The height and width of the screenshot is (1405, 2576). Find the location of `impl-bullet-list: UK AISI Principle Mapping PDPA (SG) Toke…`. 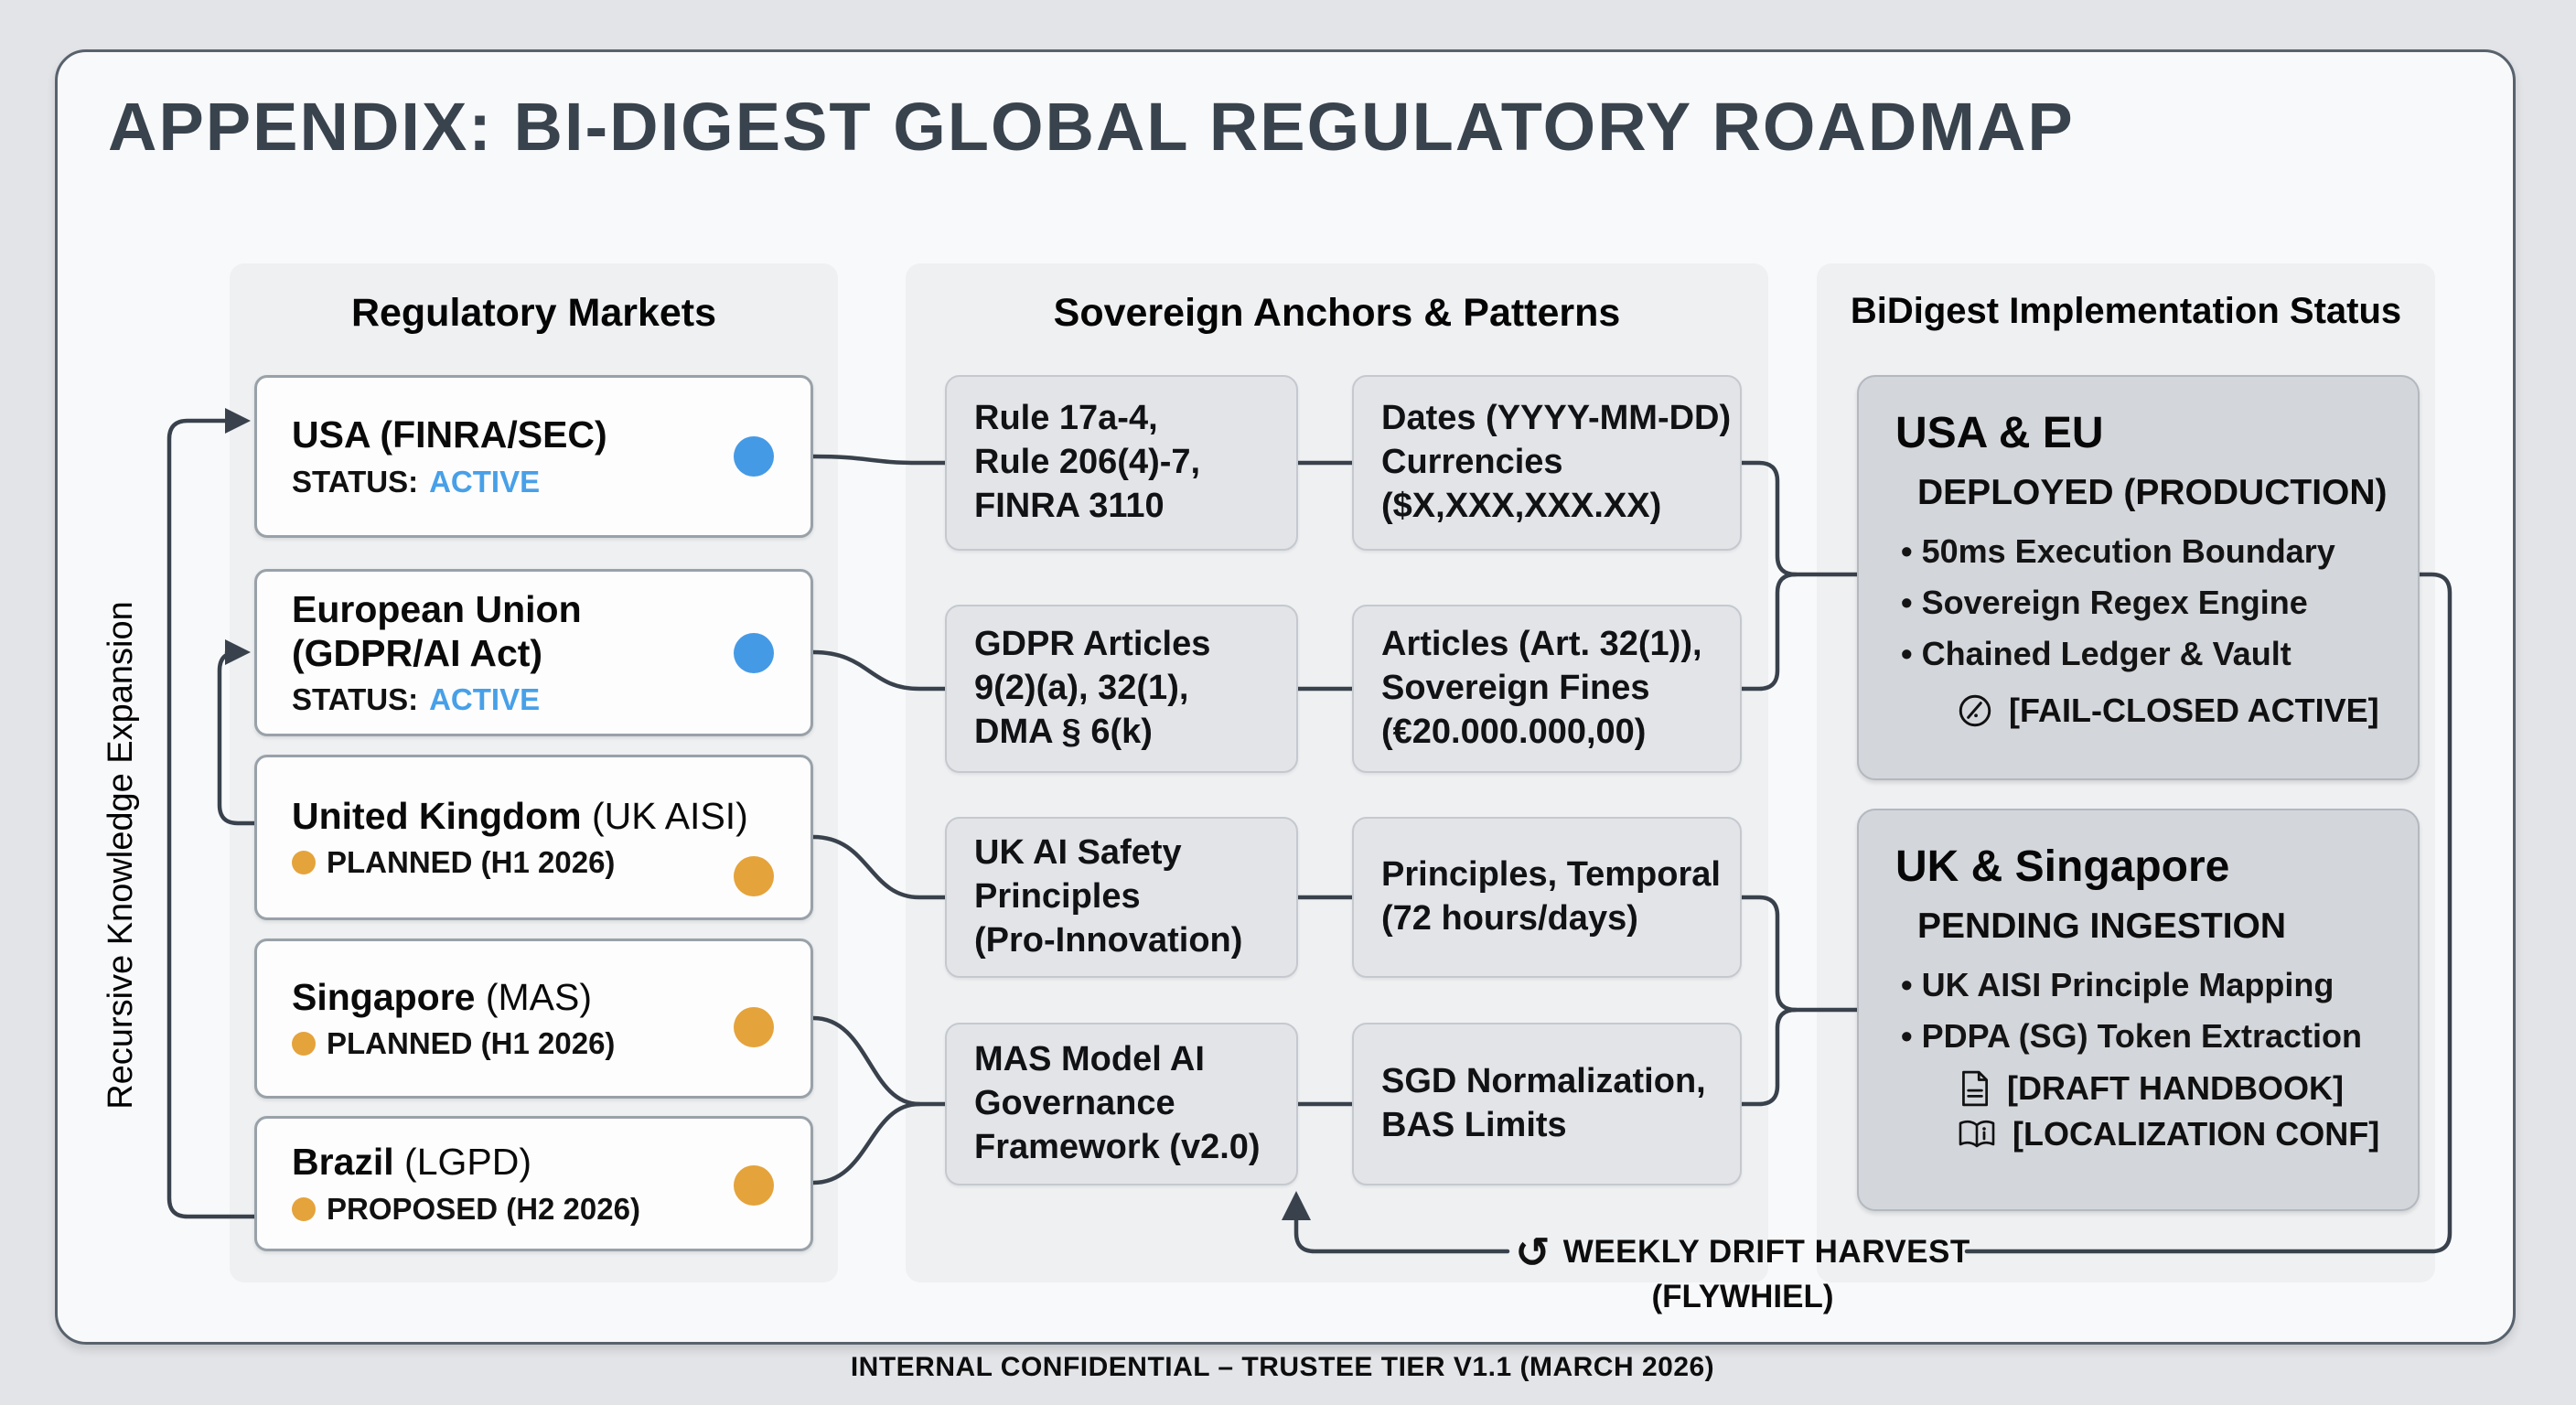

impl-bullet-list: UK AISI Principle Mapping PDPA (SG) Toke… is located at coordinates (2144, 1011).